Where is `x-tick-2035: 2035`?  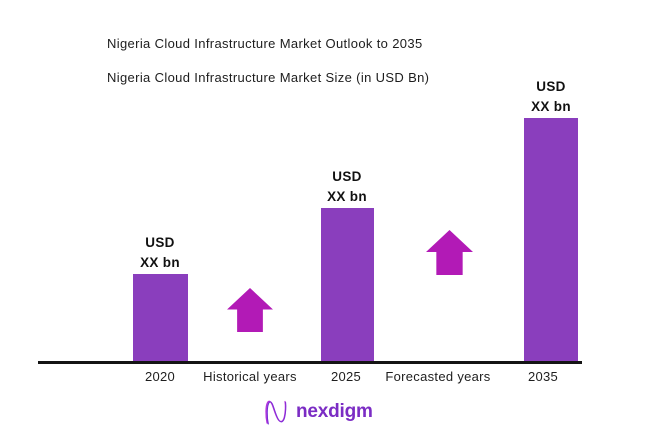
x-tick-2035: 2035 is located at coordinates (543, 376).